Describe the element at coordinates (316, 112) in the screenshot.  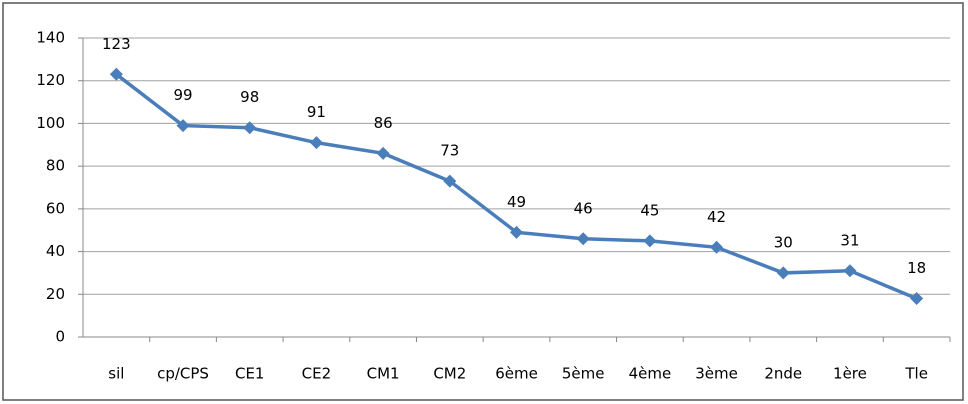
I see `data-label: 91` at that location.